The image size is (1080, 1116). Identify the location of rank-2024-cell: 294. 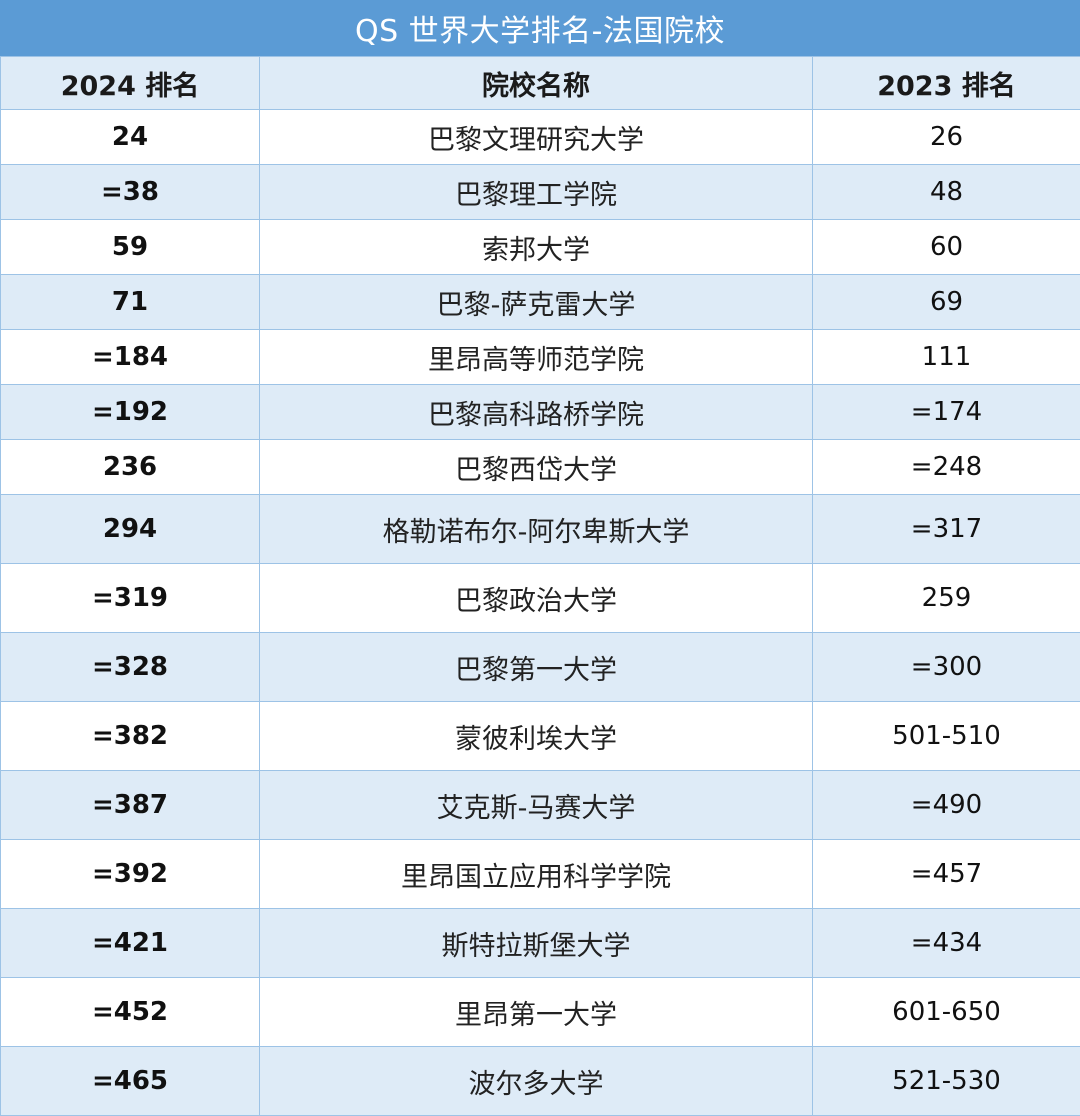
(130, 529).